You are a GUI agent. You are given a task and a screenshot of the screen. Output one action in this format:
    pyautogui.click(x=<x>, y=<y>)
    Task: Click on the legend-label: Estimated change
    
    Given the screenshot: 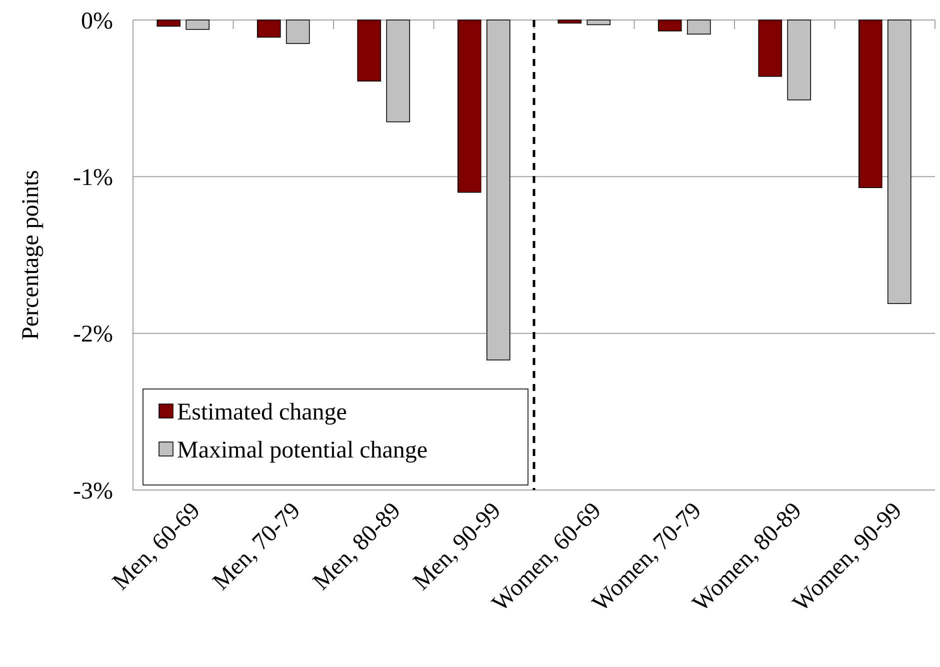 What is the action you would take?
    pyautogui.click(x=262, y=412)
    